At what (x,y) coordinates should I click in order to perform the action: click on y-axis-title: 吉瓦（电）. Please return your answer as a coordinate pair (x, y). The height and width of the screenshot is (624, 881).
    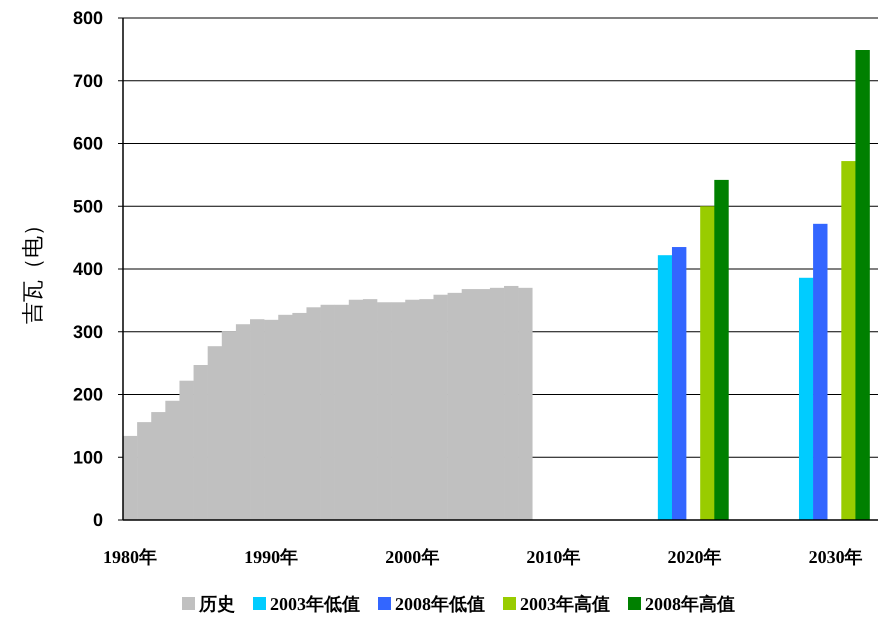
    Looking at the image, I should click on (33, 269).